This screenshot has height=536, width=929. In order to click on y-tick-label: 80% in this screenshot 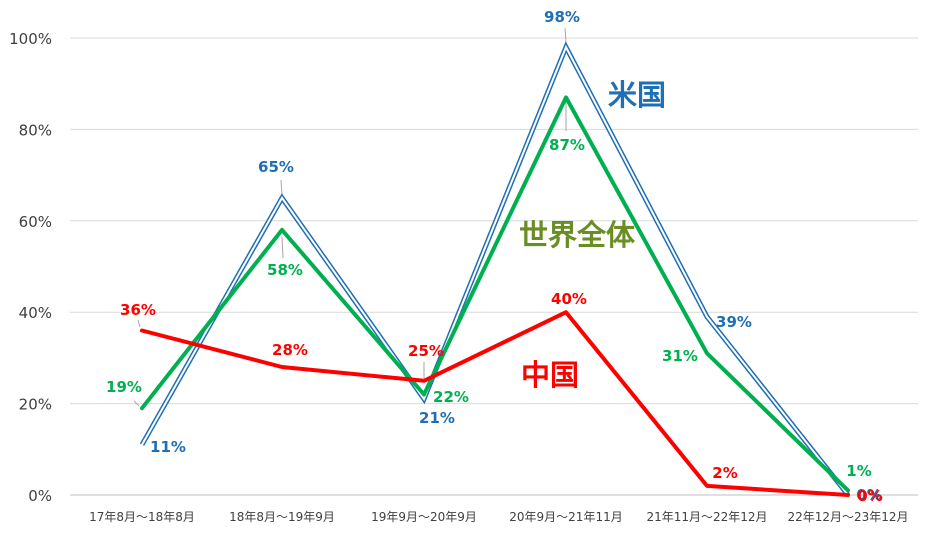, I will do `click(35, 130)`.